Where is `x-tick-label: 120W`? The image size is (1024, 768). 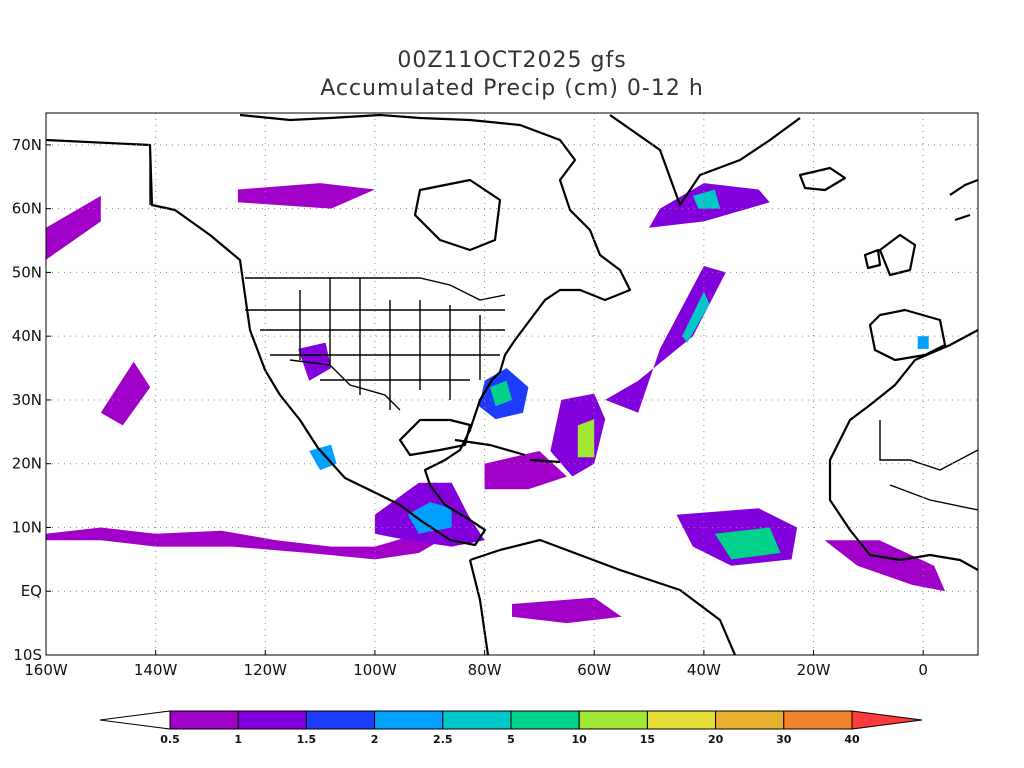
x-tick-label: 120W is located at coordinates (266, 670).